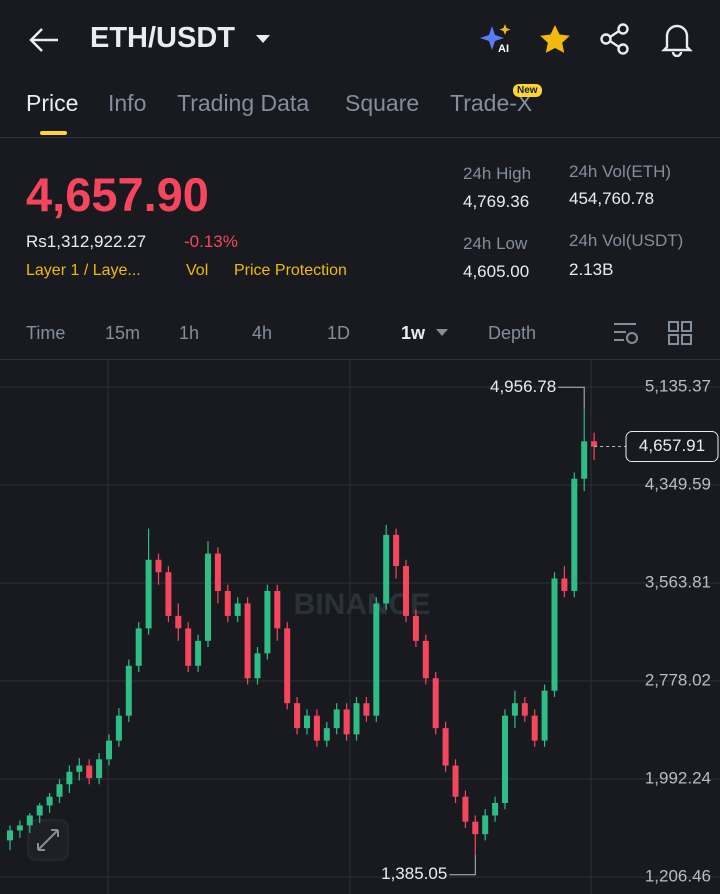 Image resolution: width=720 pixels, height=894 pixels. Describe the element at coordinates (503, 49) in the screenshot. I see `svg-text: AI` at that location.